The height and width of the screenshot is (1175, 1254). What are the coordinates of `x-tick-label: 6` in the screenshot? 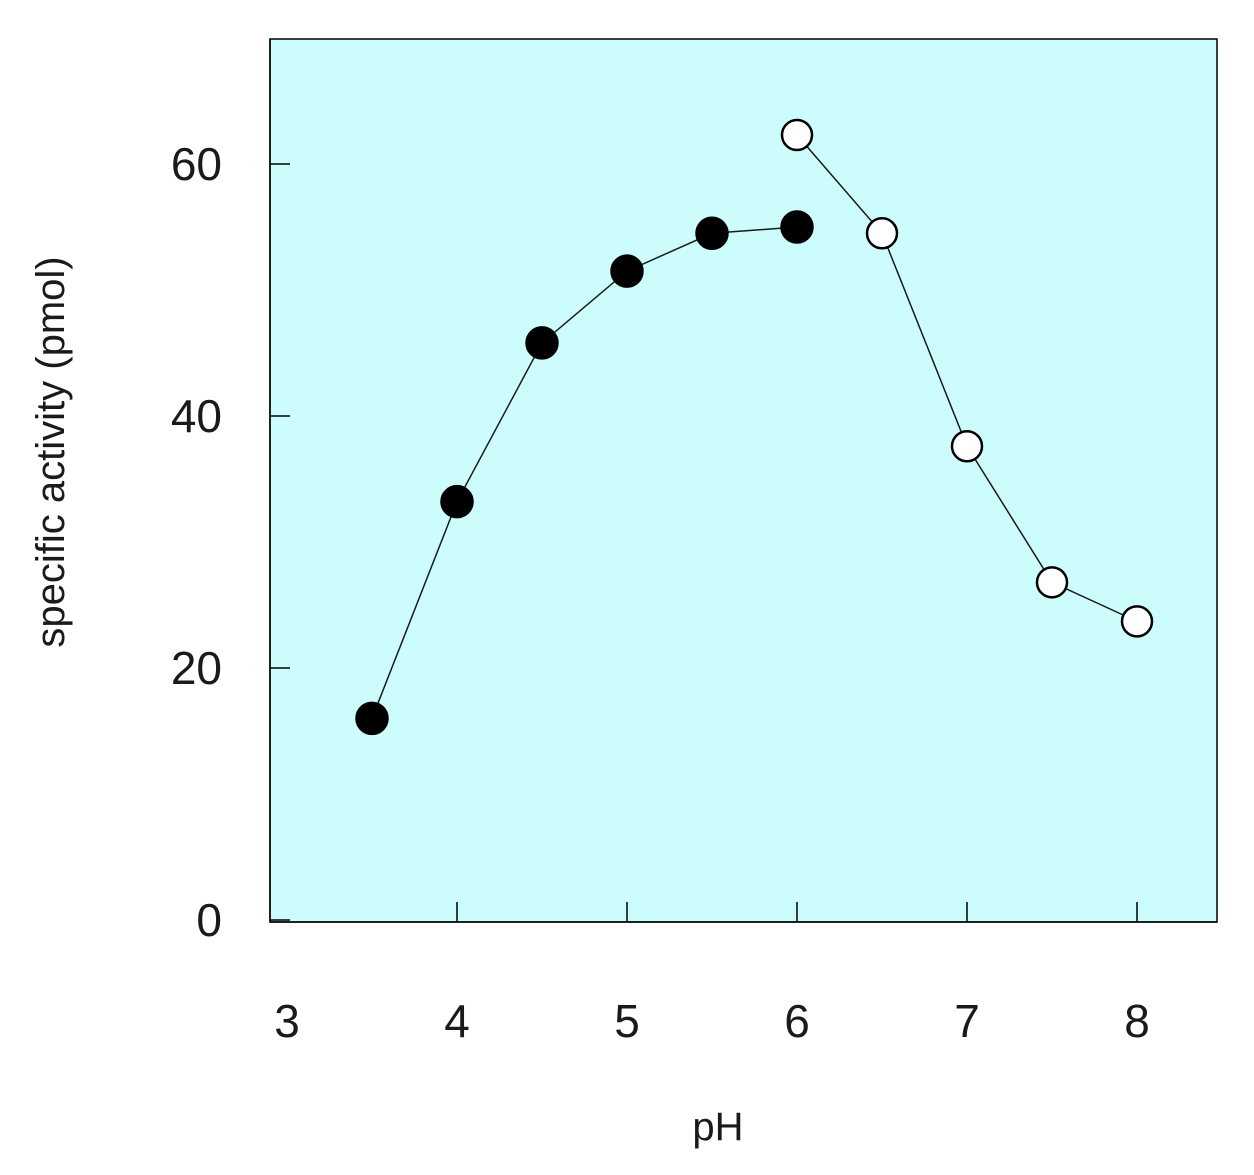 It's located at (797, 1021).